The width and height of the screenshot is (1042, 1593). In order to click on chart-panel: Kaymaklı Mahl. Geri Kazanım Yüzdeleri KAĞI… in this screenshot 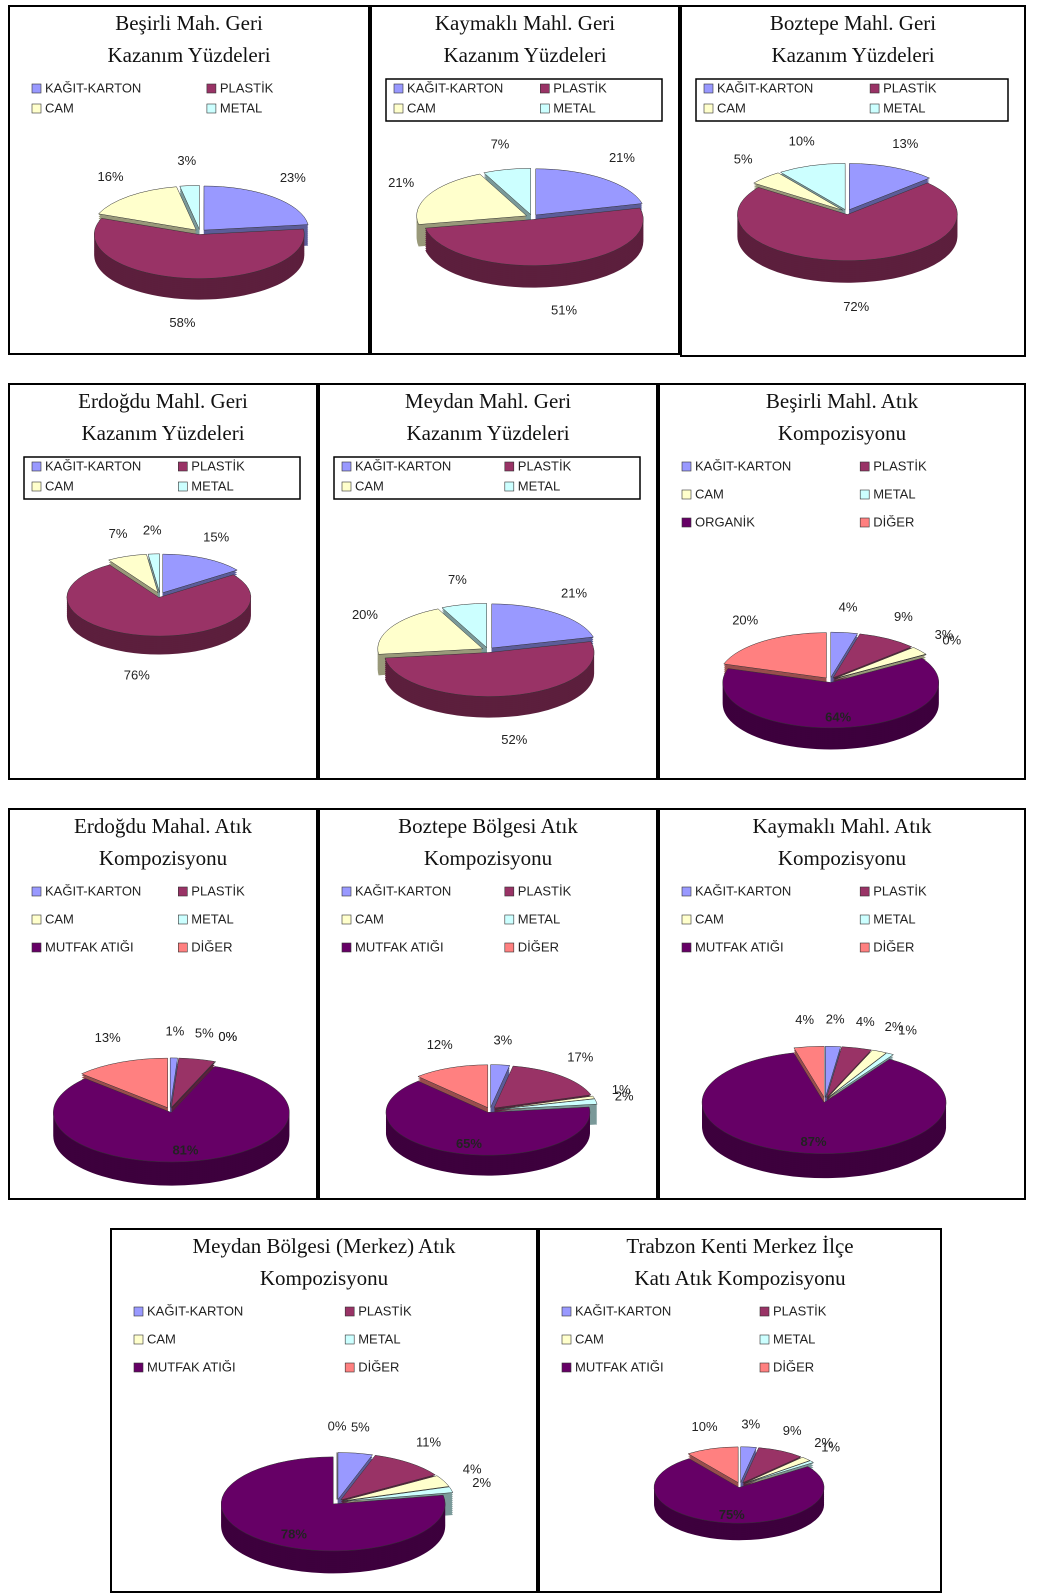, I will do `click(525, 180)`.